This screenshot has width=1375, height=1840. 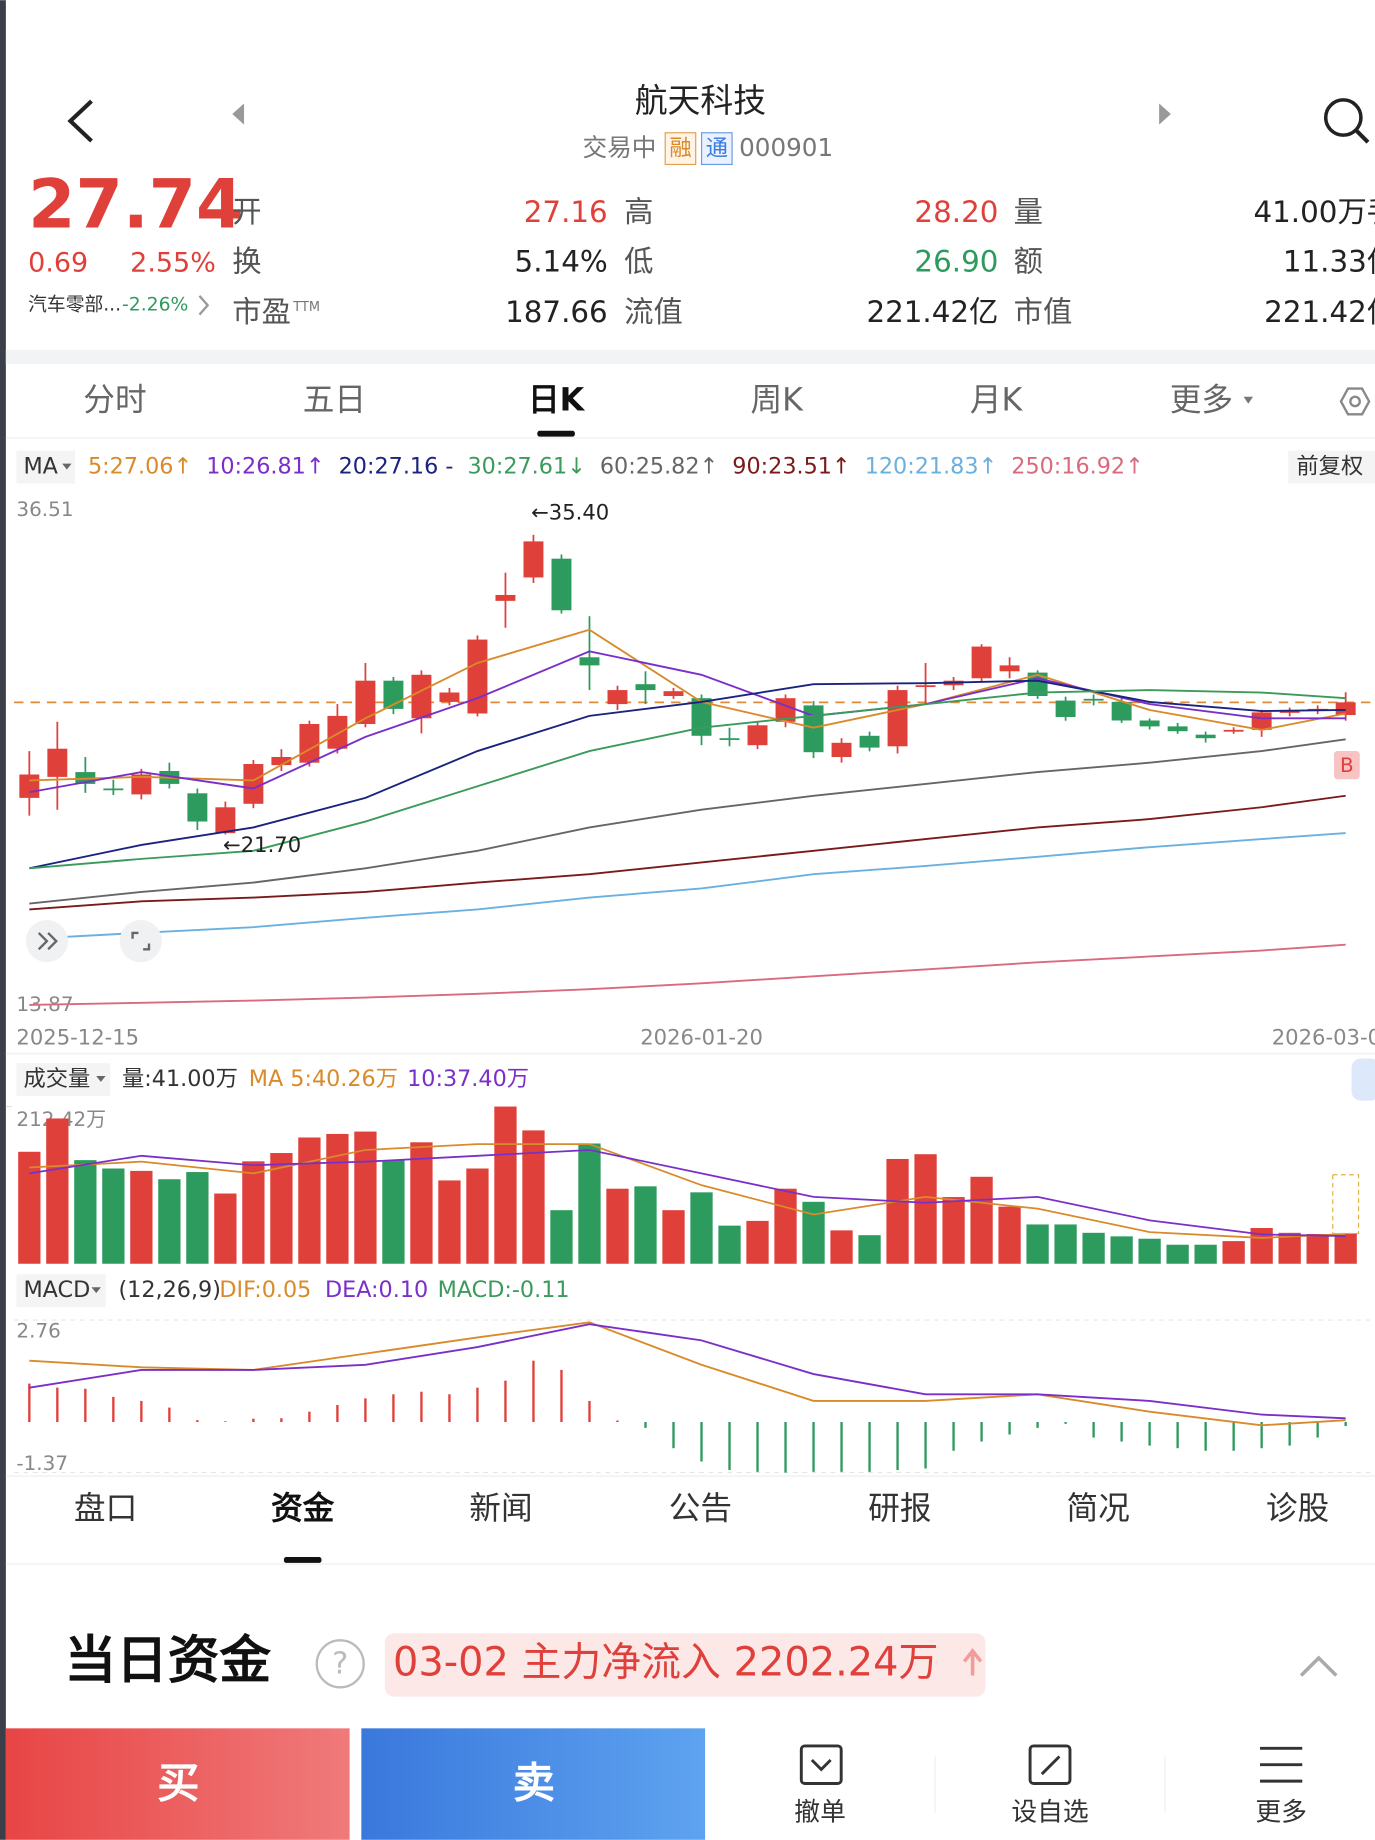 What do you see at coordinates (557, 400) in the screenshot?
I see `period-tab: 日K` at bounding box center [557, 400].